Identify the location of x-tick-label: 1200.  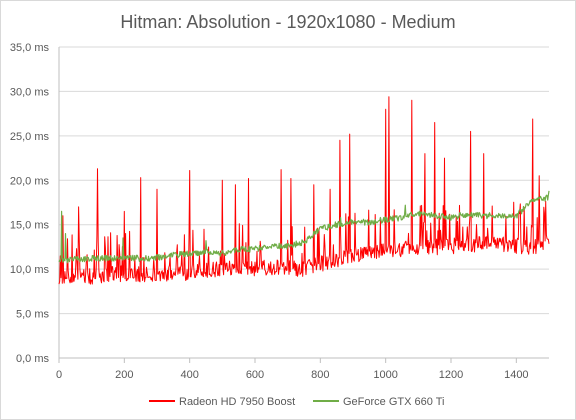
(451, 375).